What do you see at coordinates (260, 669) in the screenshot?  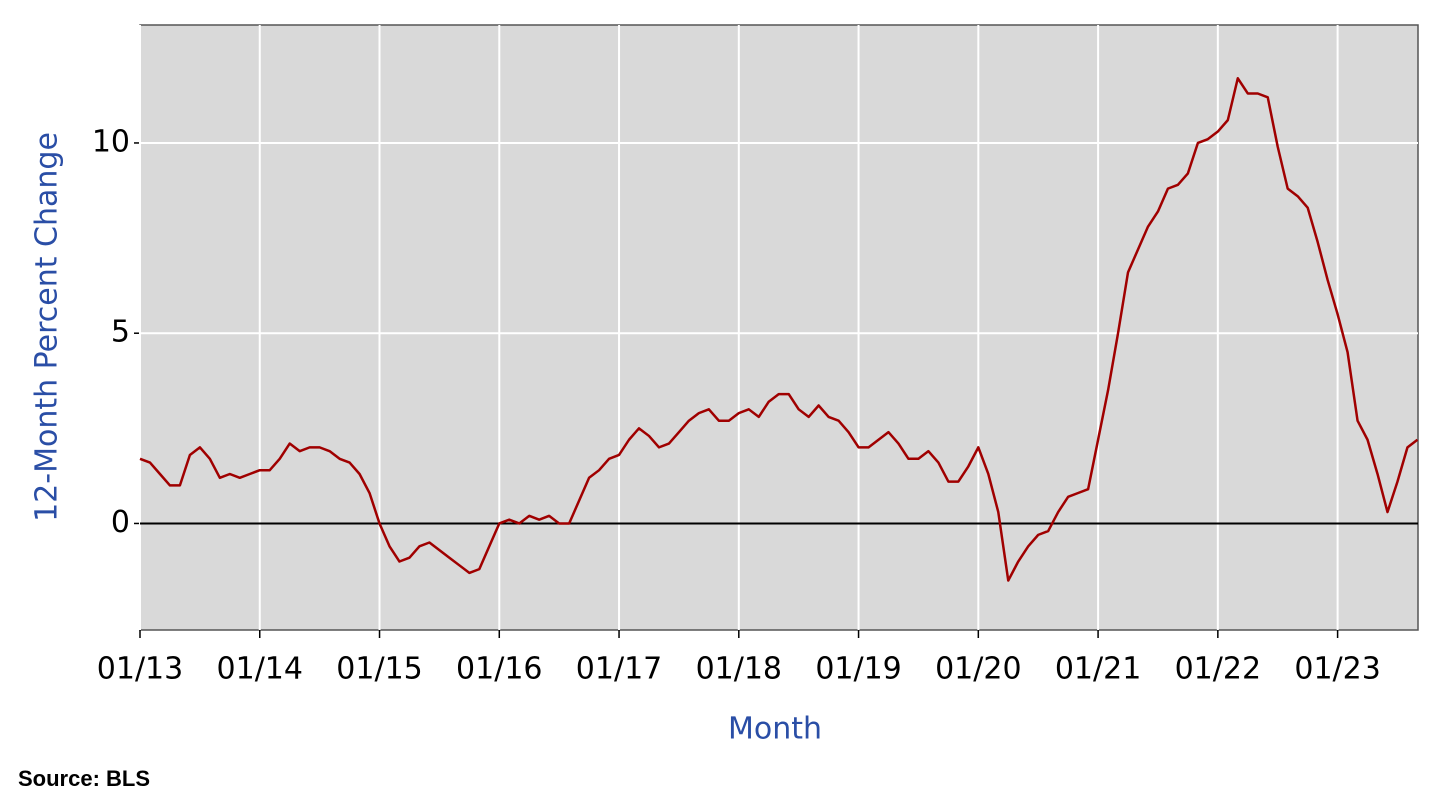 I see `x-tick-label: 01/14` at bounding box center [260, 669].